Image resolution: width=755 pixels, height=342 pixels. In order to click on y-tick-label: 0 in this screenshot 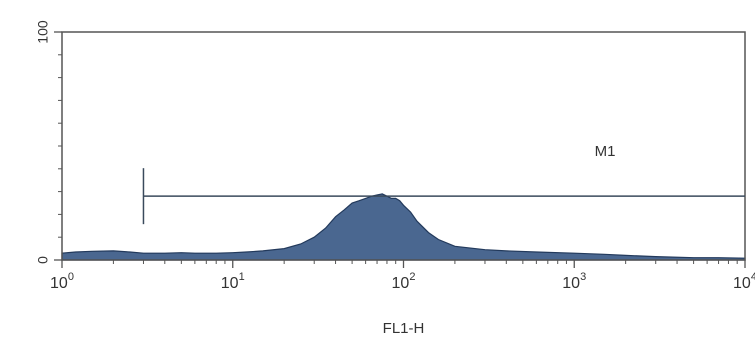, I will do `click(43, 260)`.